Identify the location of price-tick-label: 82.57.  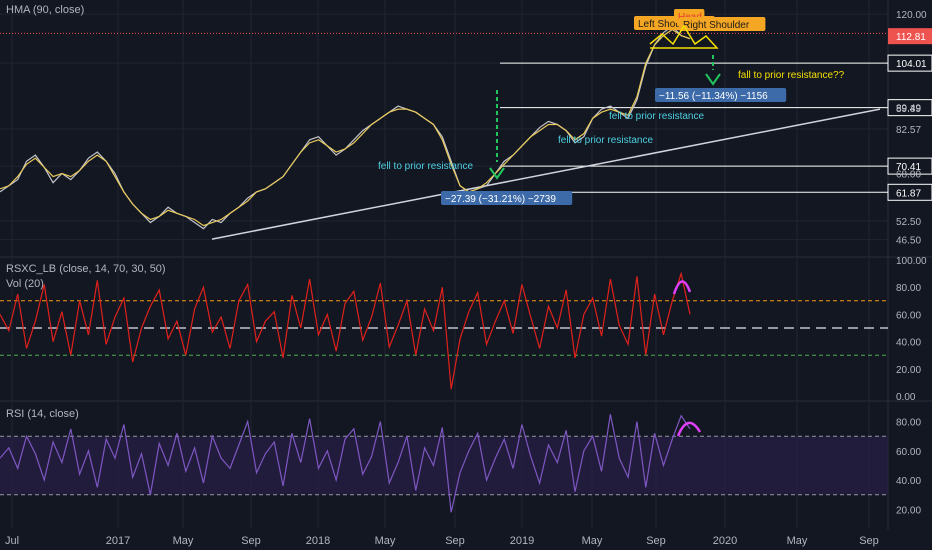
(908, 130).